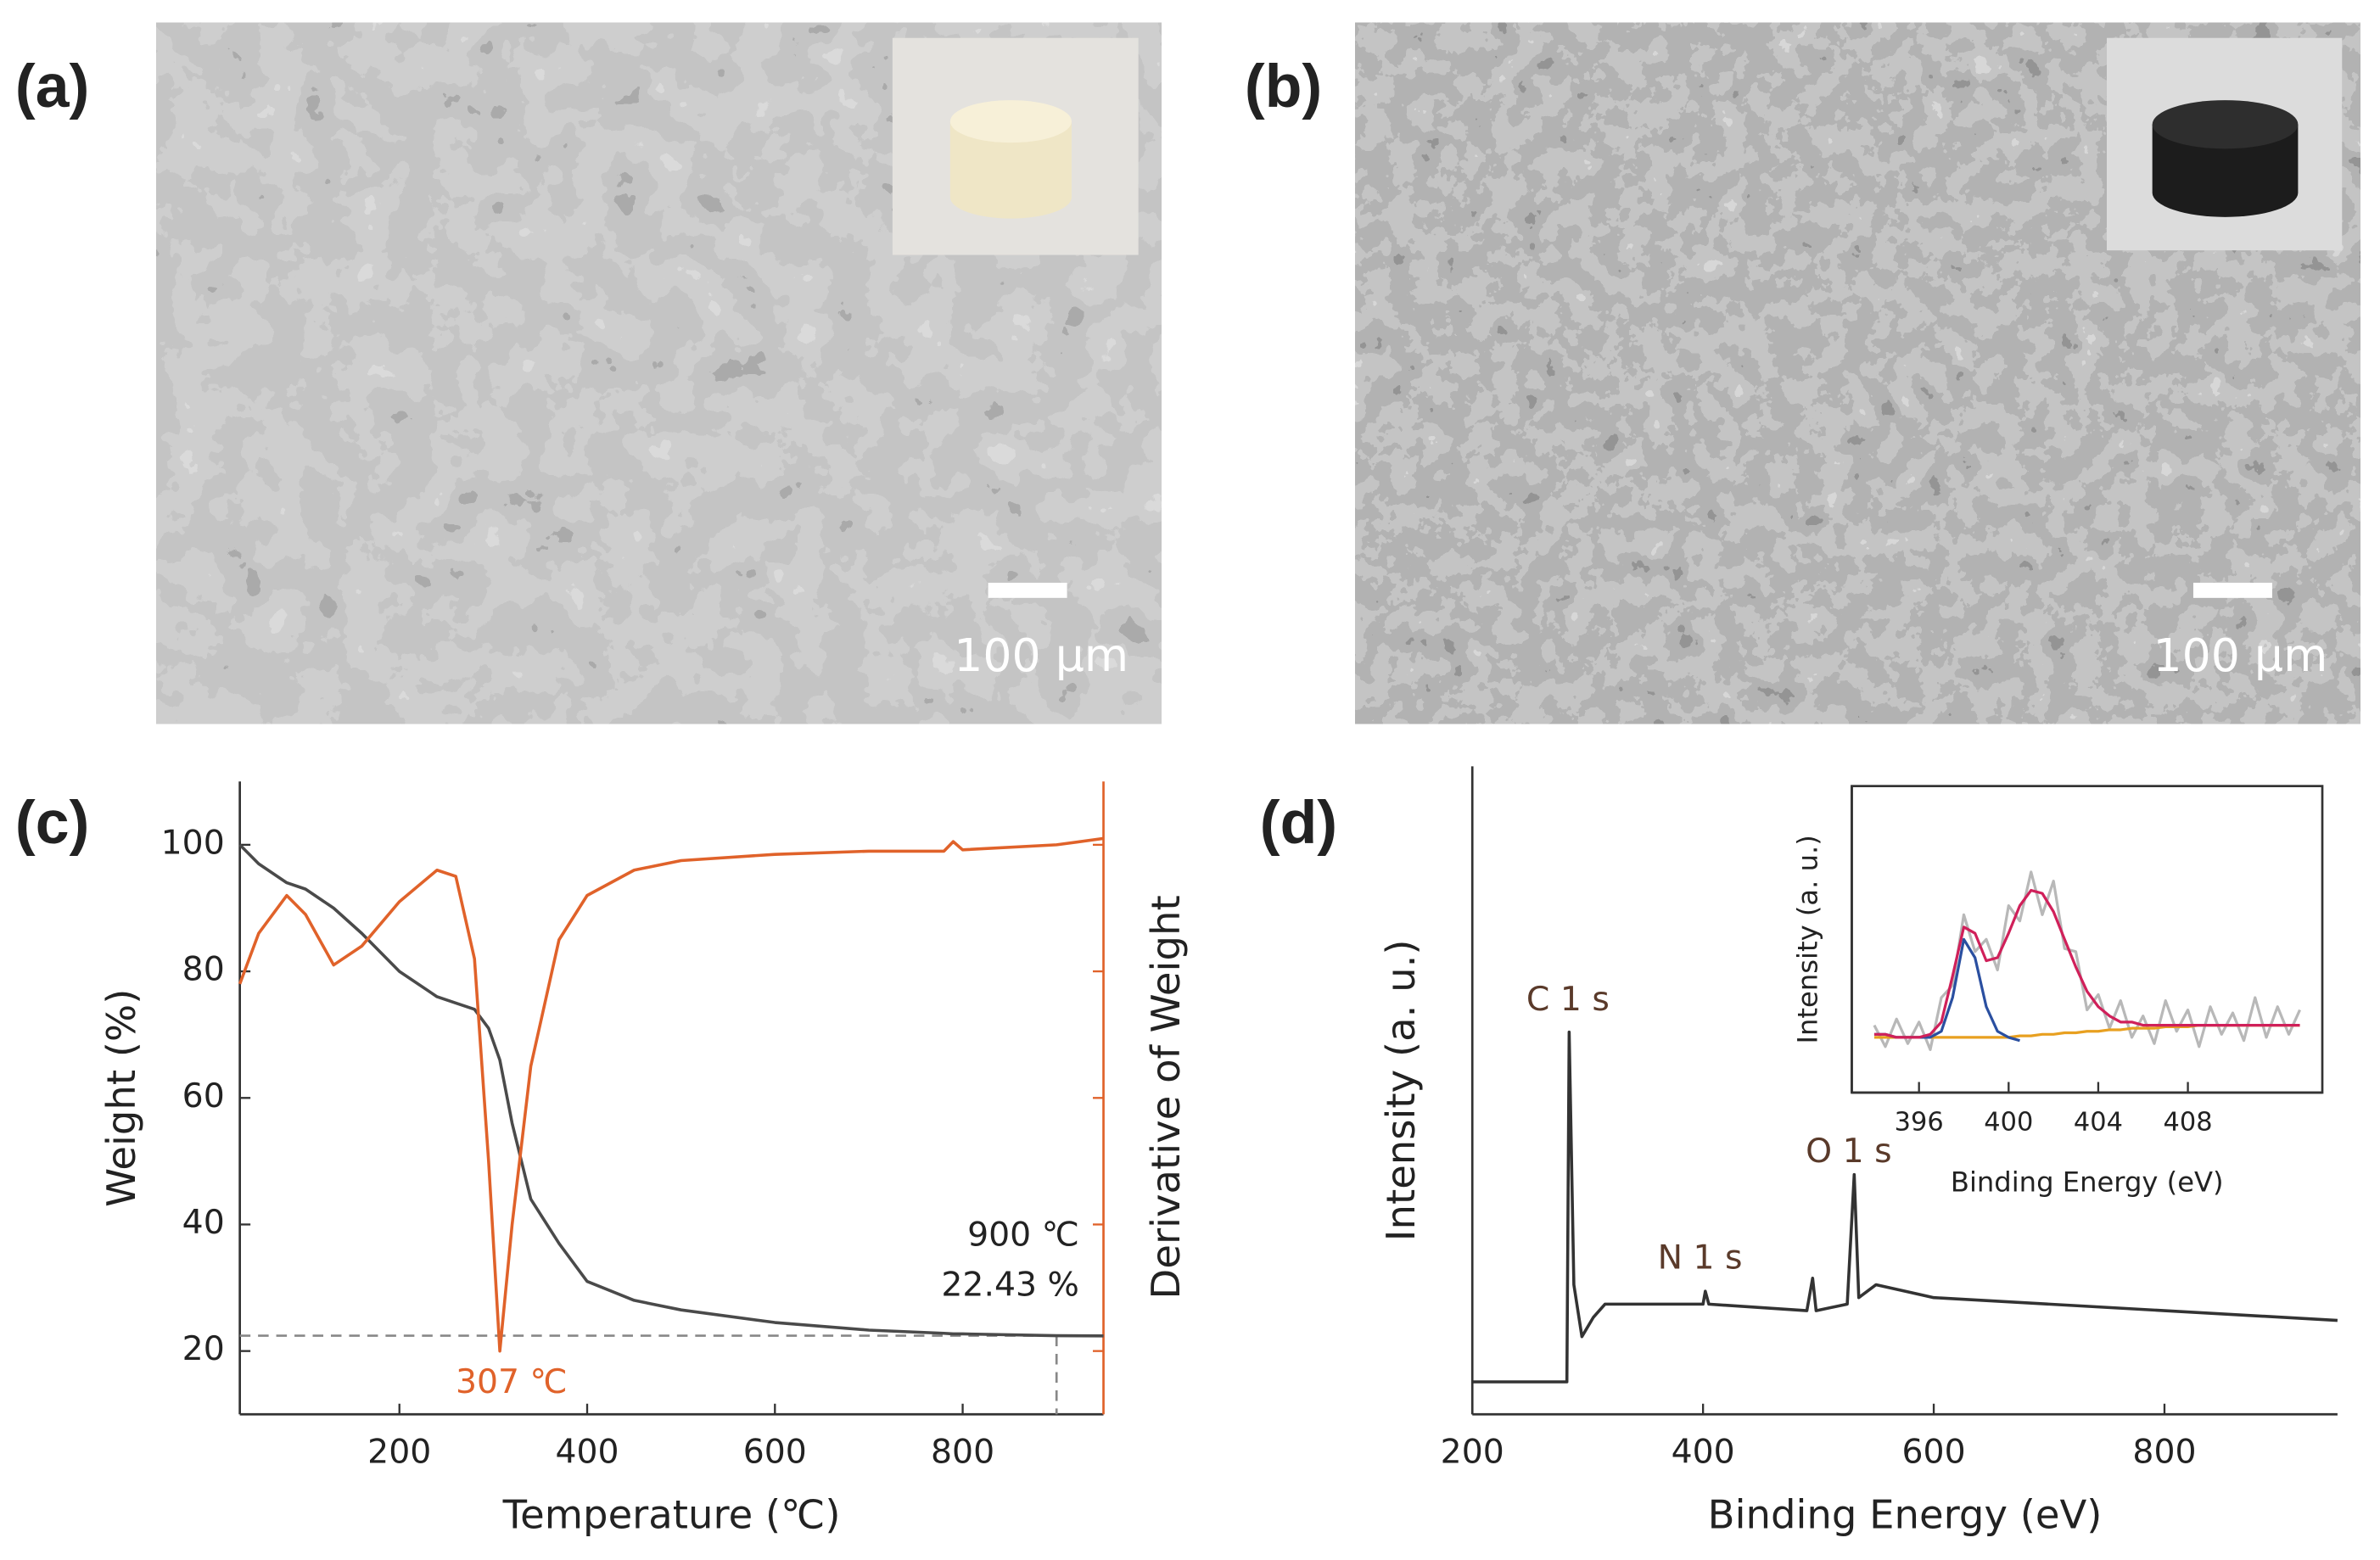  What do you see at coordinates (1568, 999) in the screenshot?
I see `peak-label: C 1 s` at bounding box center [1568, 999].